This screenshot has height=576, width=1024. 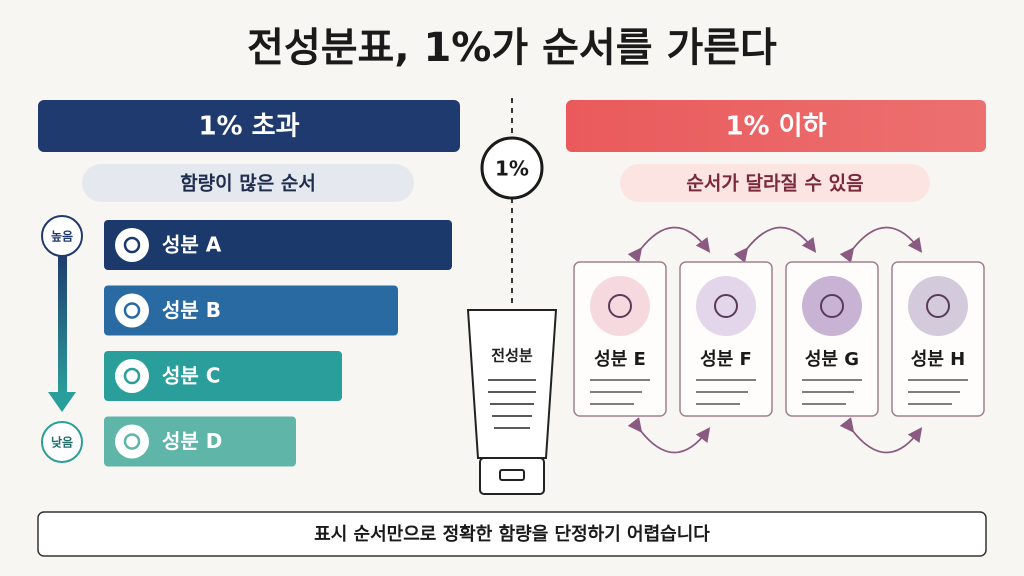 I want to click on ingredient-label: 성분 E, so click(x=620, y=359).